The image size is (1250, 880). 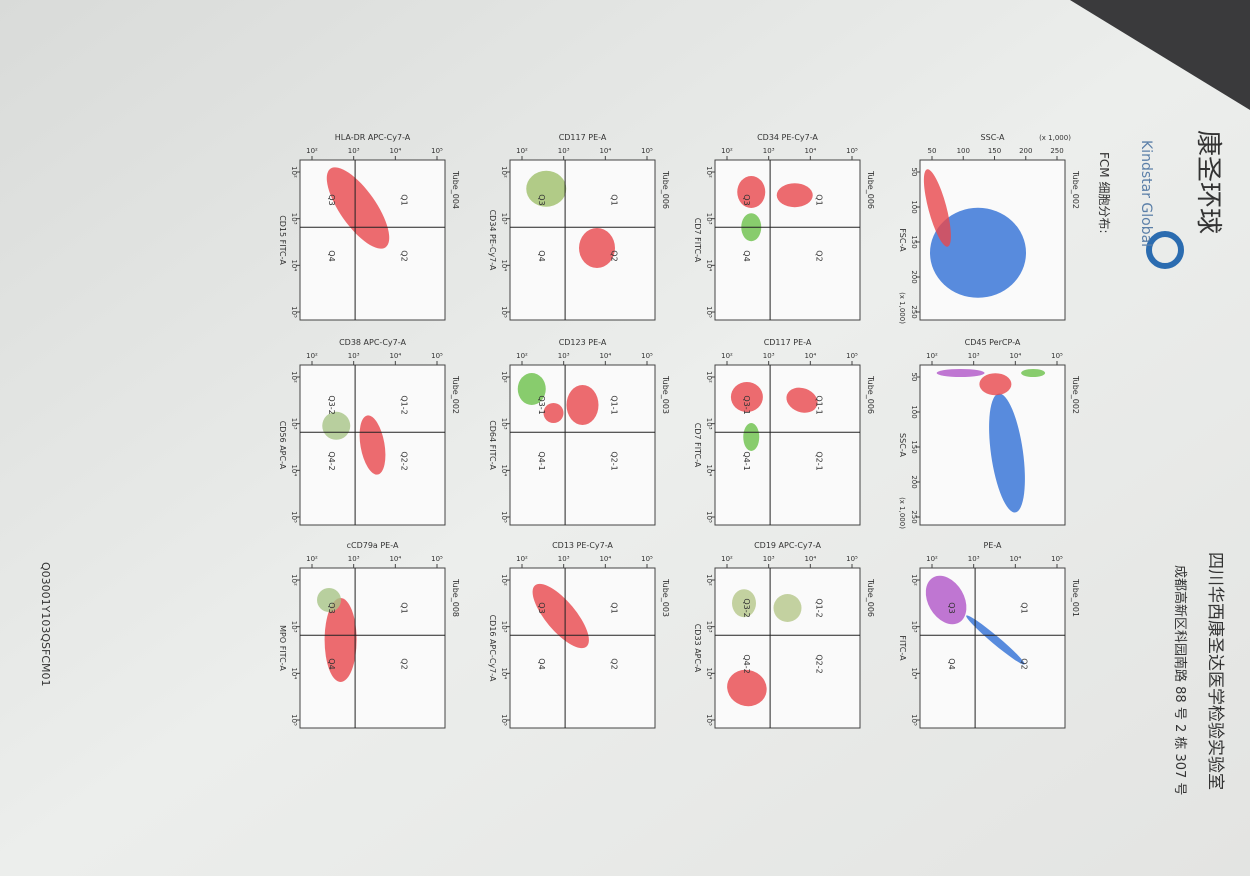 I want to click on x-axis-label: cCD79a PE-A, so click(x=373, y=545).